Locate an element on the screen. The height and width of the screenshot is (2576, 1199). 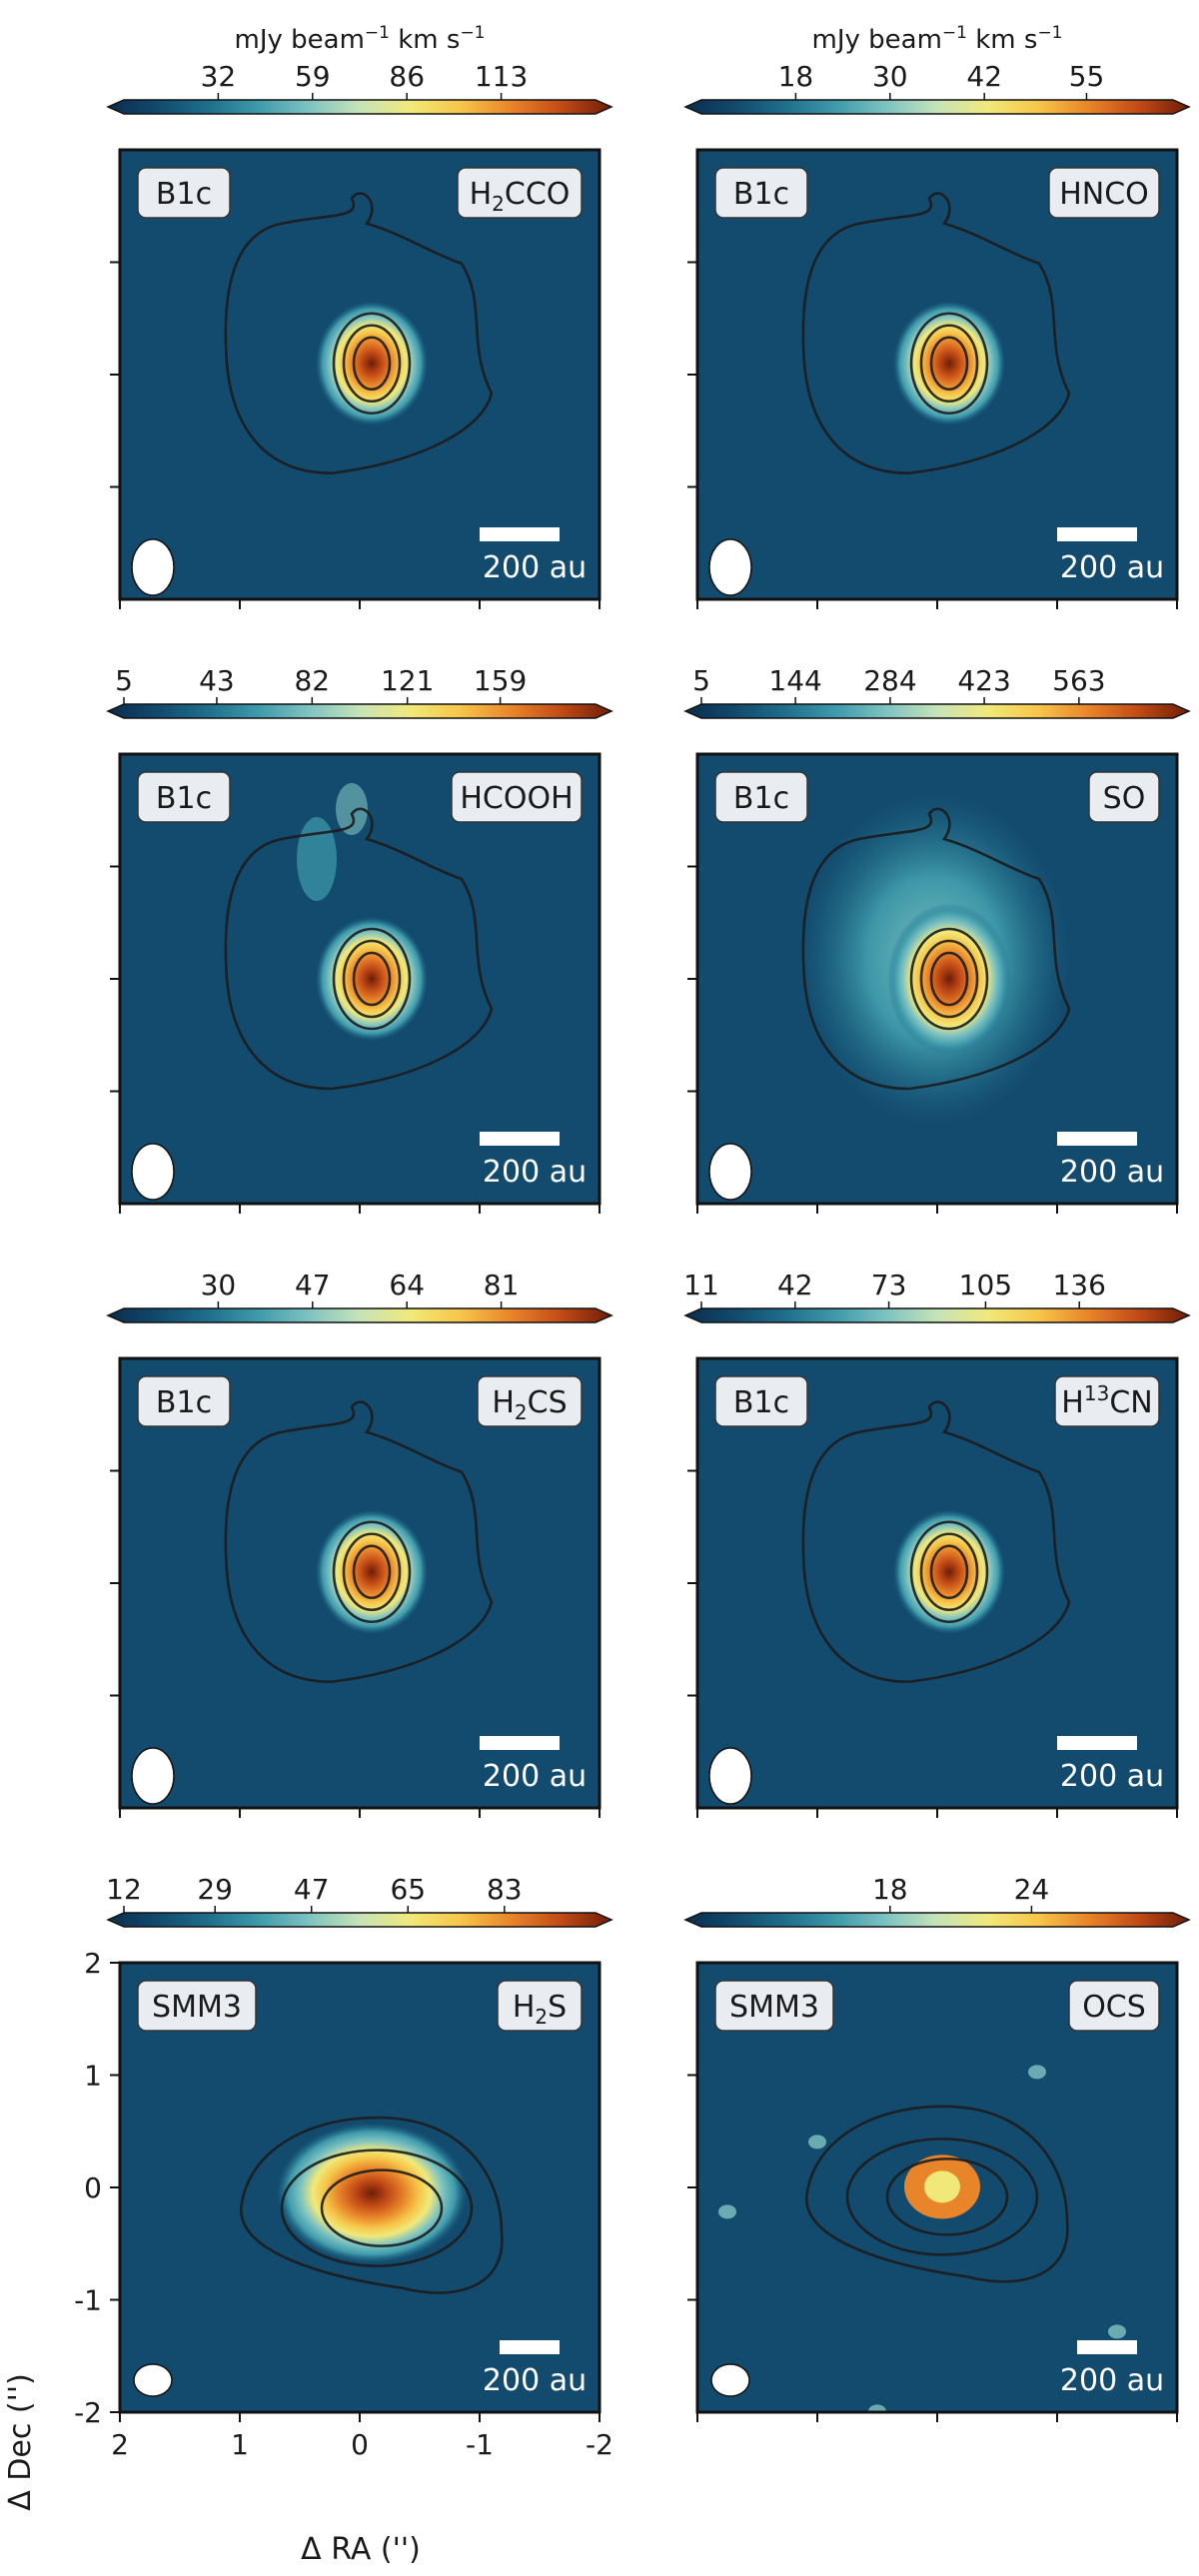
x-tick-label: -1 is located at coordinates (480, 2444).